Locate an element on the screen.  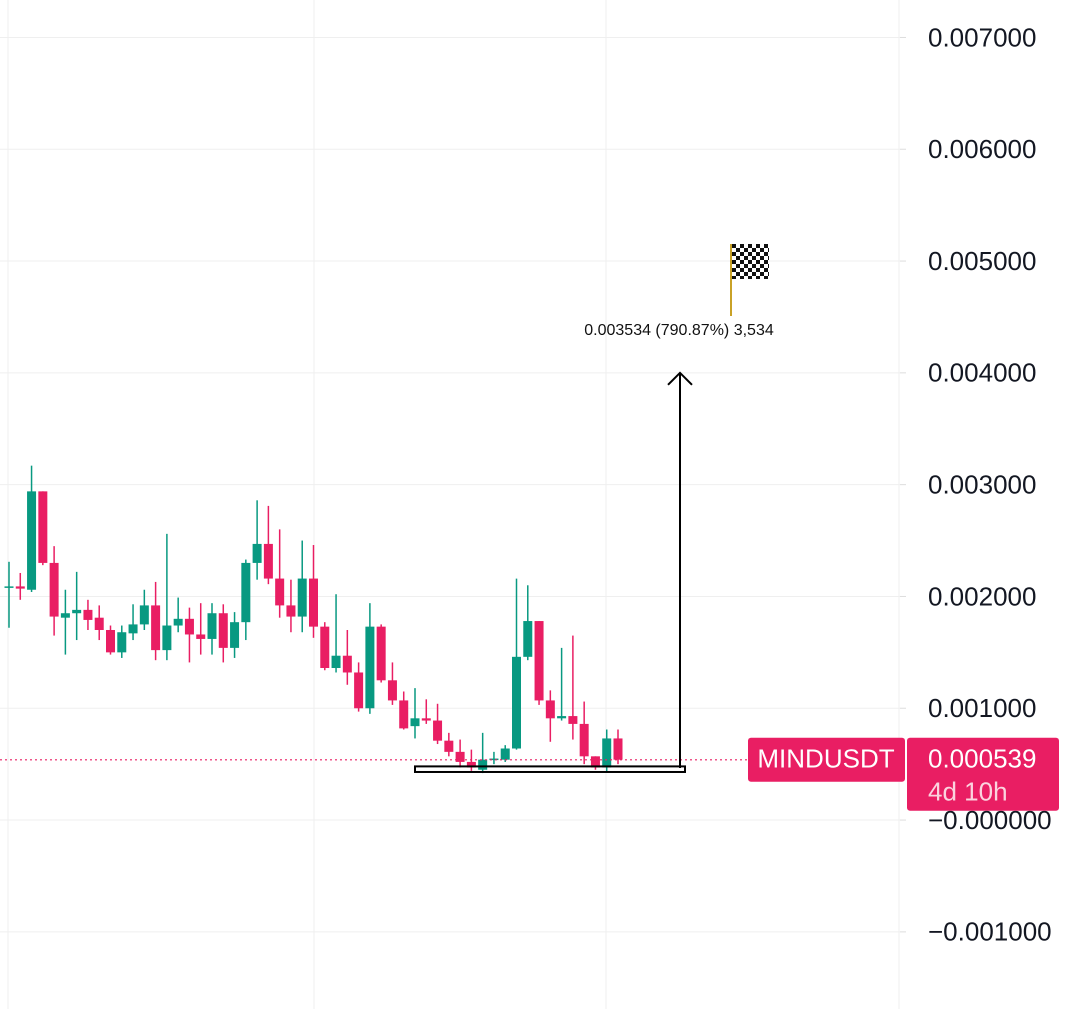
flag is located at coordinates (749, 280).